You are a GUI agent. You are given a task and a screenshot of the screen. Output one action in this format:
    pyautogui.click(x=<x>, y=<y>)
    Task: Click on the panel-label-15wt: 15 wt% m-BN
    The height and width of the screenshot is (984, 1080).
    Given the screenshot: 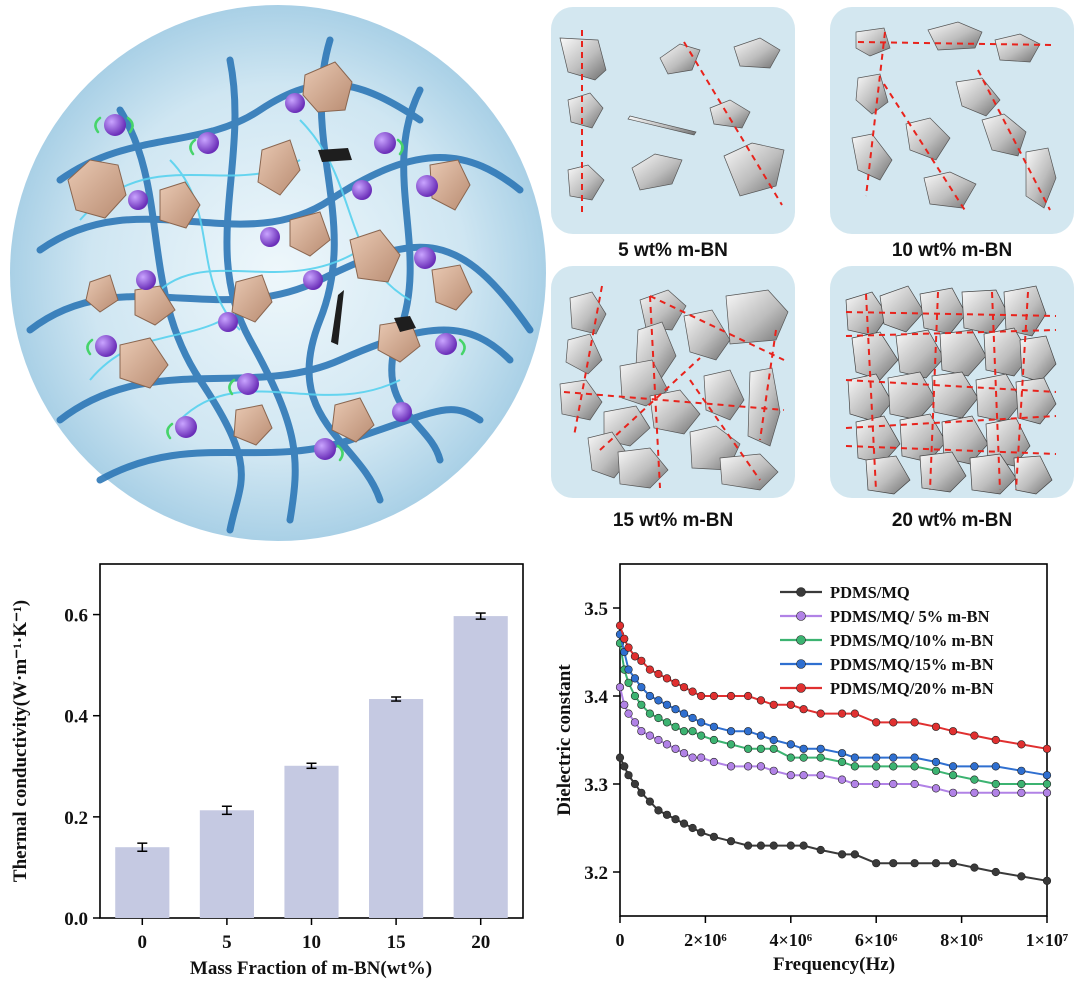 What is the action you would take?
    pyautogui.click(x=673, y=520)
    